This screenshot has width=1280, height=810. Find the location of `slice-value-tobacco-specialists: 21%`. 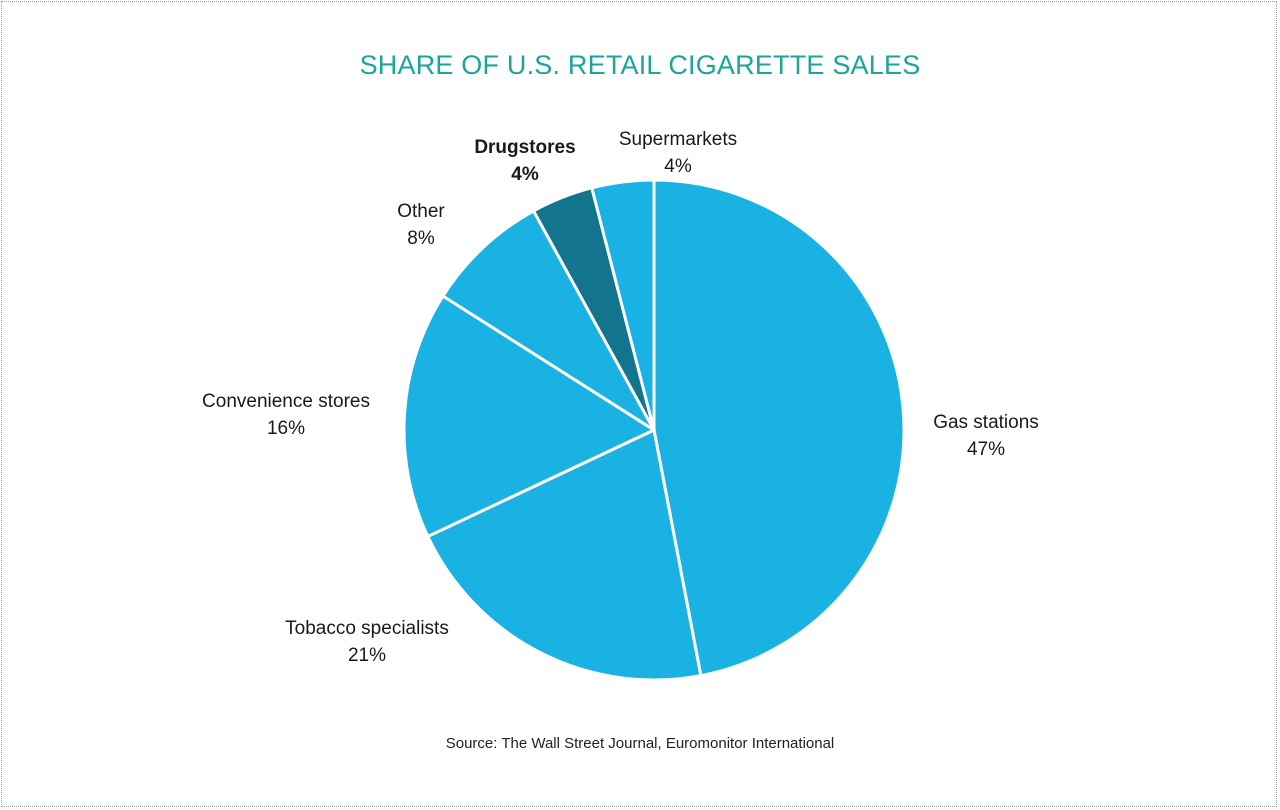

slice-value-tobacco-specialists: 21% is located at coordinates (367, 655).